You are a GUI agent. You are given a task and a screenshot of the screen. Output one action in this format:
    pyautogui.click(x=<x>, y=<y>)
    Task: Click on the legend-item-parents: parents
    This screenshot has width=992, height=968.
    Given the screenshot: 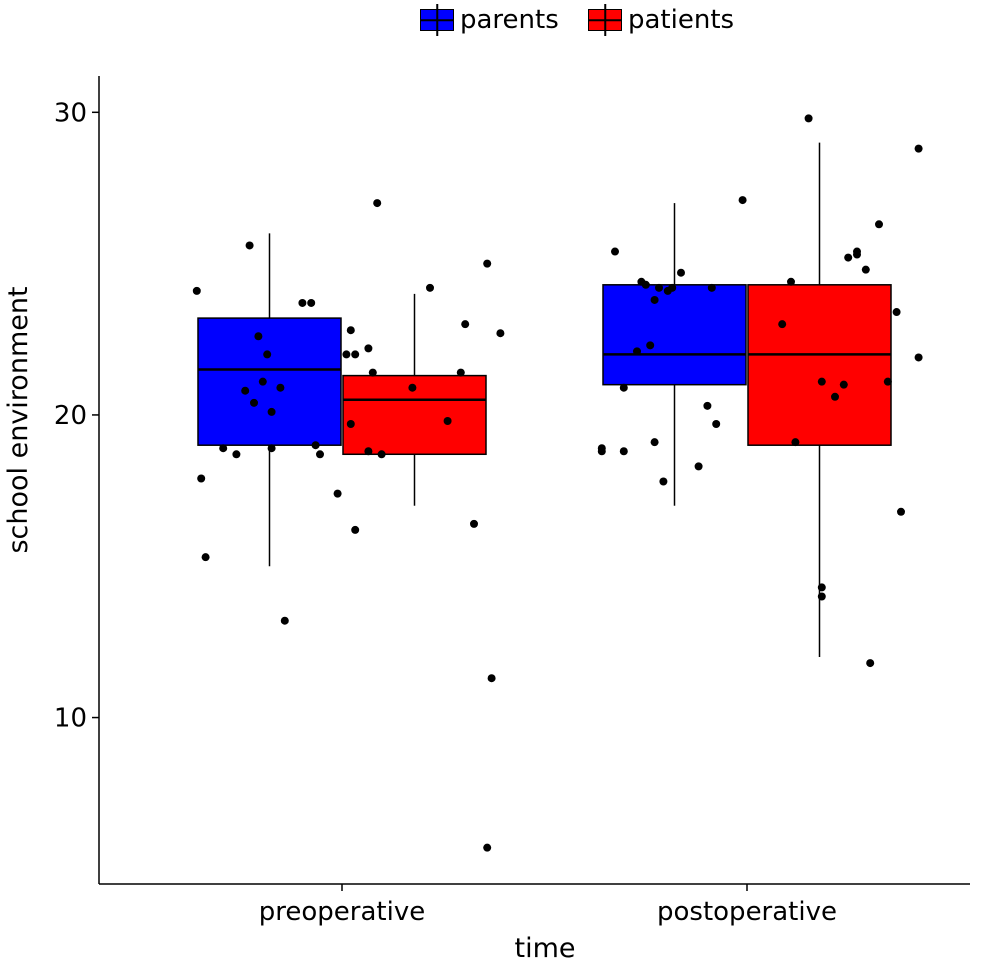 What is the action you would take?
    pyautogui.click(x=489, y=20)
    